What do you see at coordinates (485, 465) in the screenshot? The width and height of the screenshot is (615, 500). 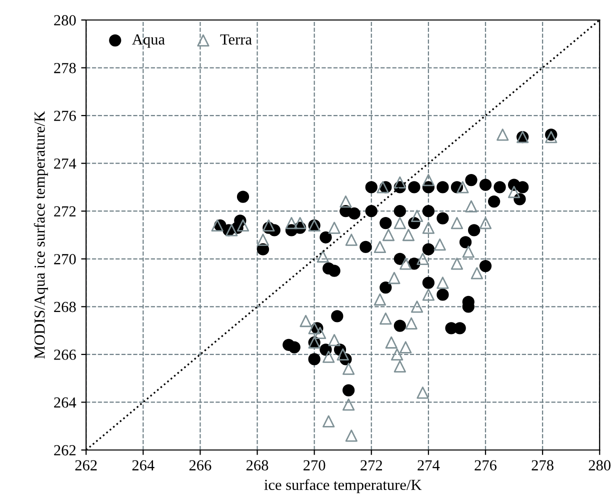 I see `x-tick-label: 276` at bounding box center [485, 465].